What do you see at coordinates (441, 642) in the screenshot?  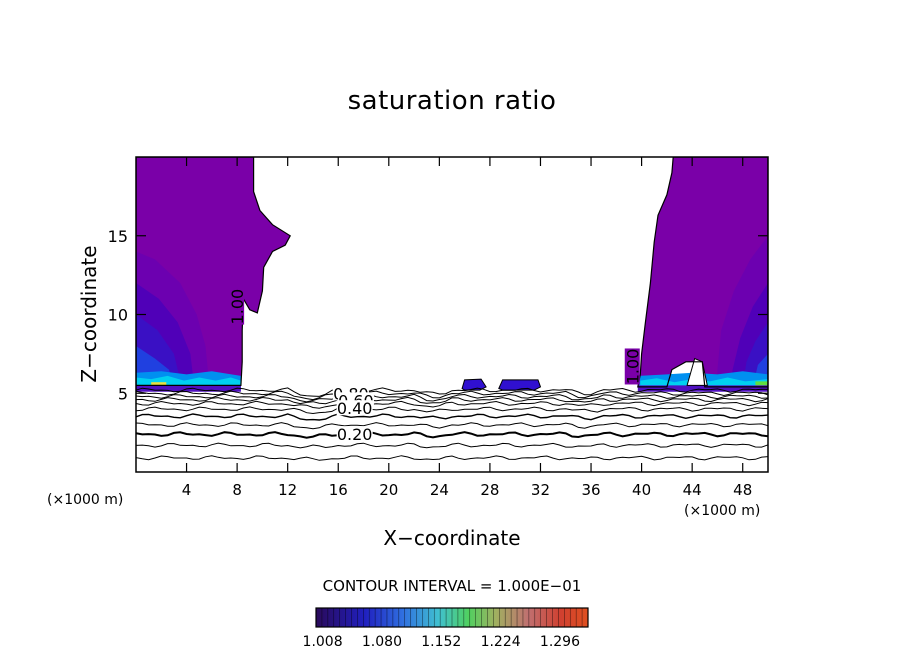 I see `colorbar-tick-label: 1.152` at bounding box center [441, 642].